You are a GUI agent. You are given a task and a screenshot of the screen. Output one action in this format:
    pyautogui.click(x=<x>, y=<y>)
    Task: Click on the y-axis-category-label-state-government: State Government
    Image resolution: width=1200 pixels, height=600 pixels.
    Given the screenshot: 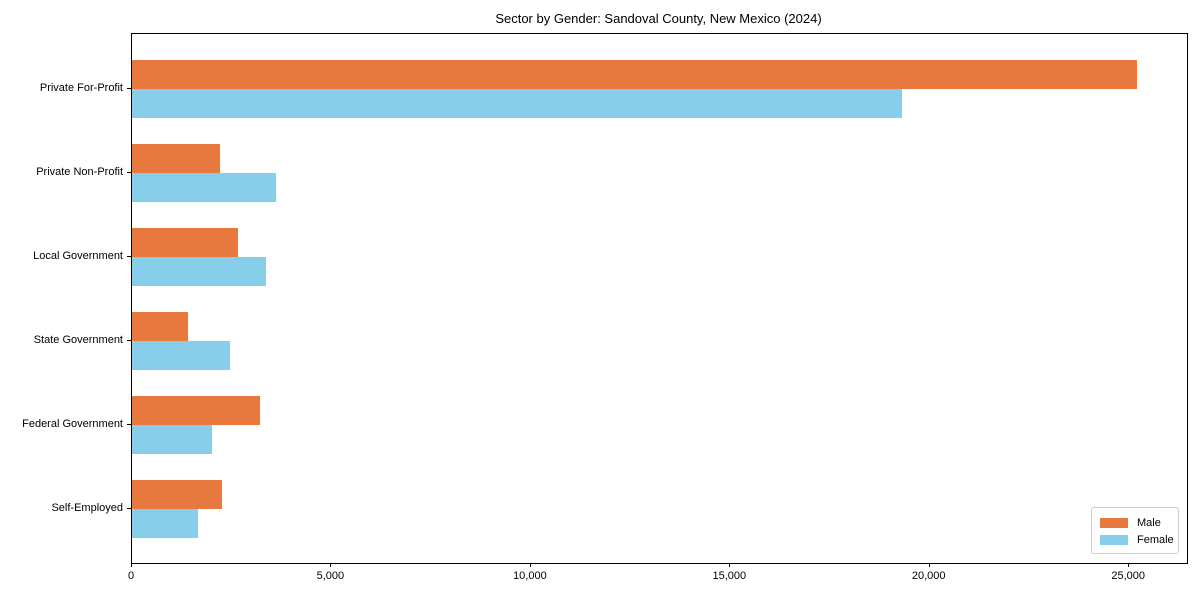 What is the action you would take?
    pyautogui.click(x=78, y=340)
    